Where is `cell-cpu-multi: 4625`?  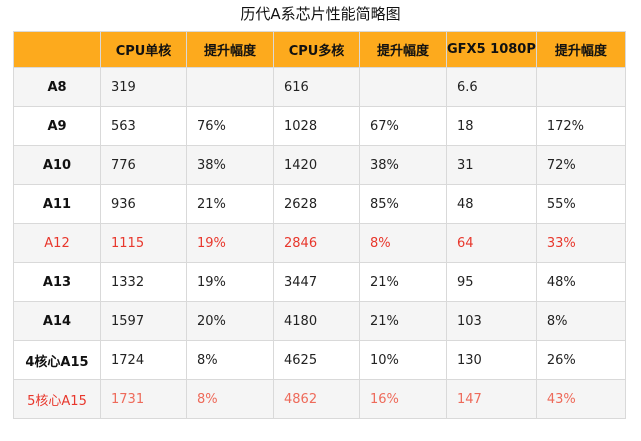
cell-cpu-multi: 4625 is located at coordinates (316, 360).